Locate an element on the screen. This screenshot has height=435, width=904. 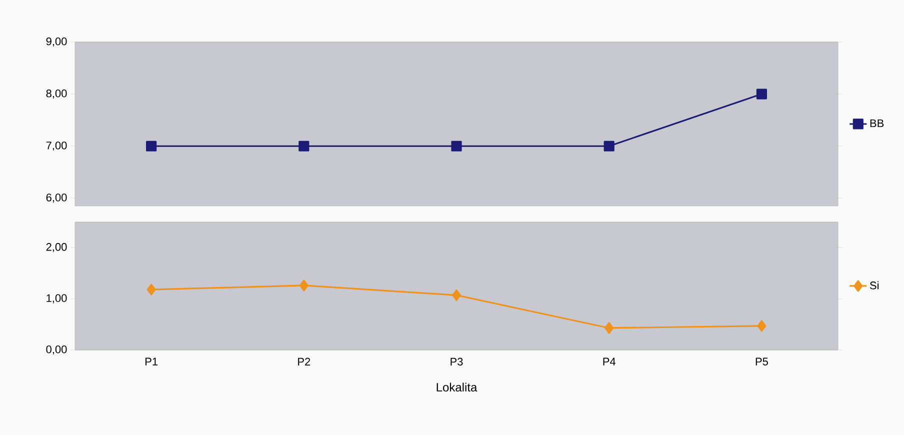
legend-label: BB is located at coordinates (877, 123).